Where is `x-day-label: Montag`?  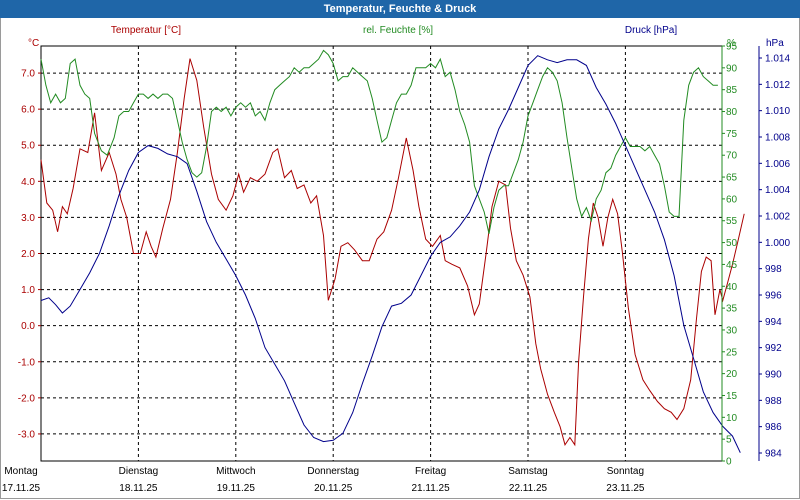
x-day-label: Montag is located at coordinates (20, 471).